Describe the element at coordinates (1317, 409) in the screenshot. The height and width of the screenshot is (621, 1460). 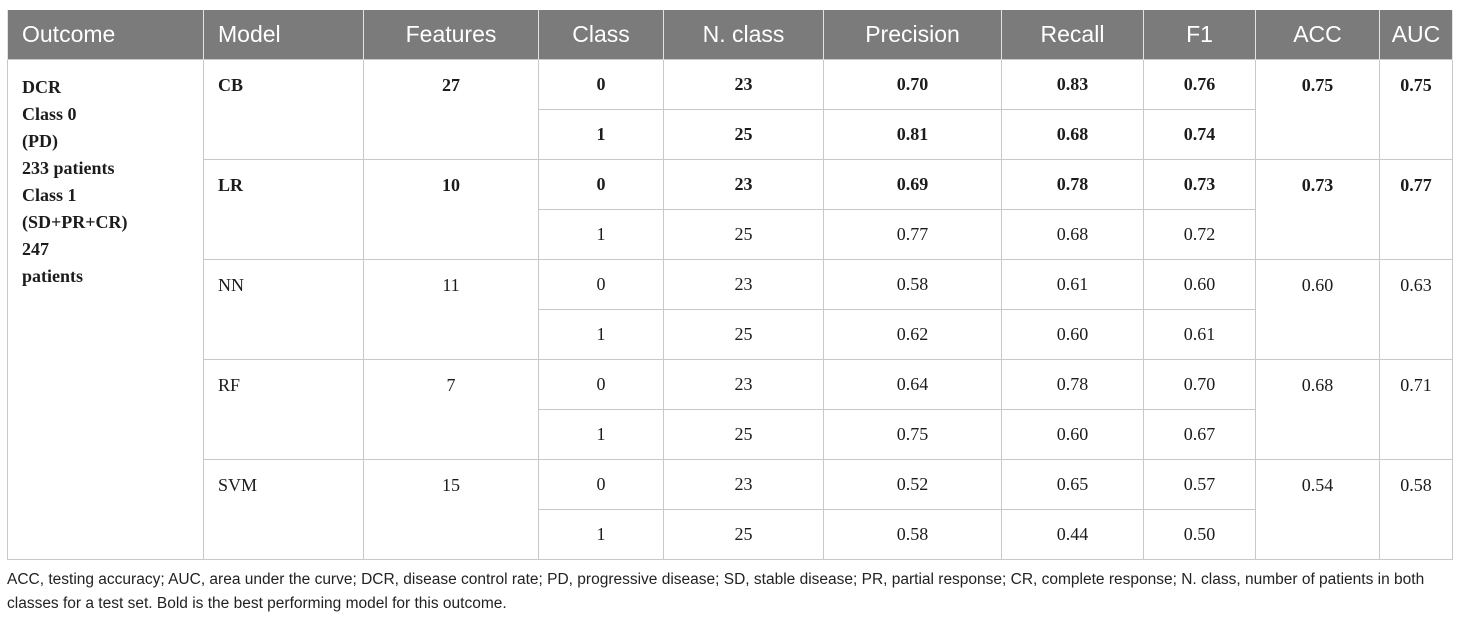
I see `acc-cell: 0.68` at that location.